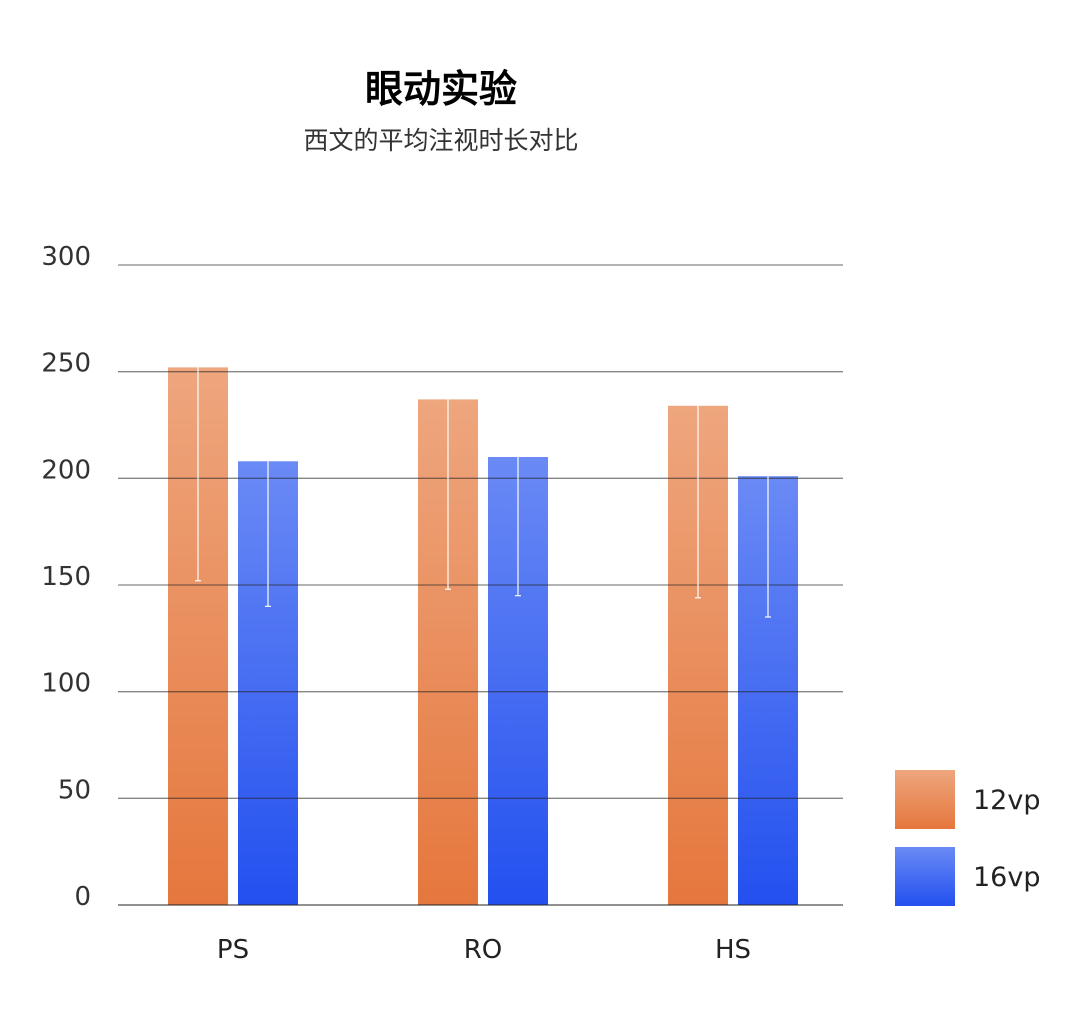  I want to click on y-tick-label: 100, so click(66, 684).